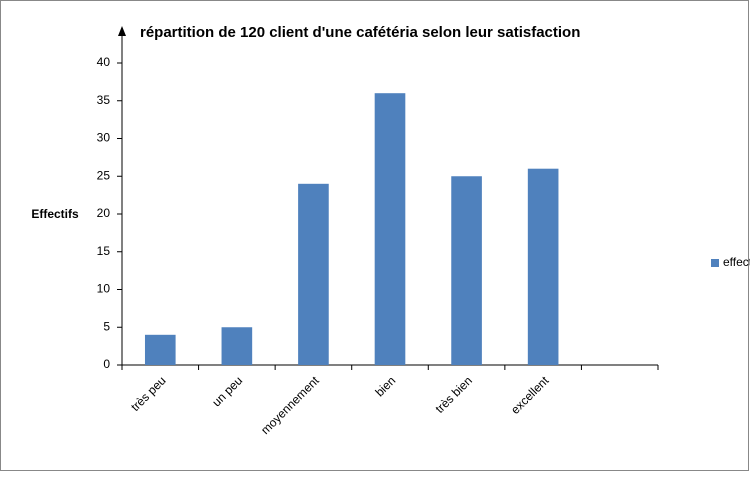 The image size is (750, 477). What do you see at coordinates (104, 213) in the screenshot?
I see `y-tick-label: 20` at bounding box center [104, 213].